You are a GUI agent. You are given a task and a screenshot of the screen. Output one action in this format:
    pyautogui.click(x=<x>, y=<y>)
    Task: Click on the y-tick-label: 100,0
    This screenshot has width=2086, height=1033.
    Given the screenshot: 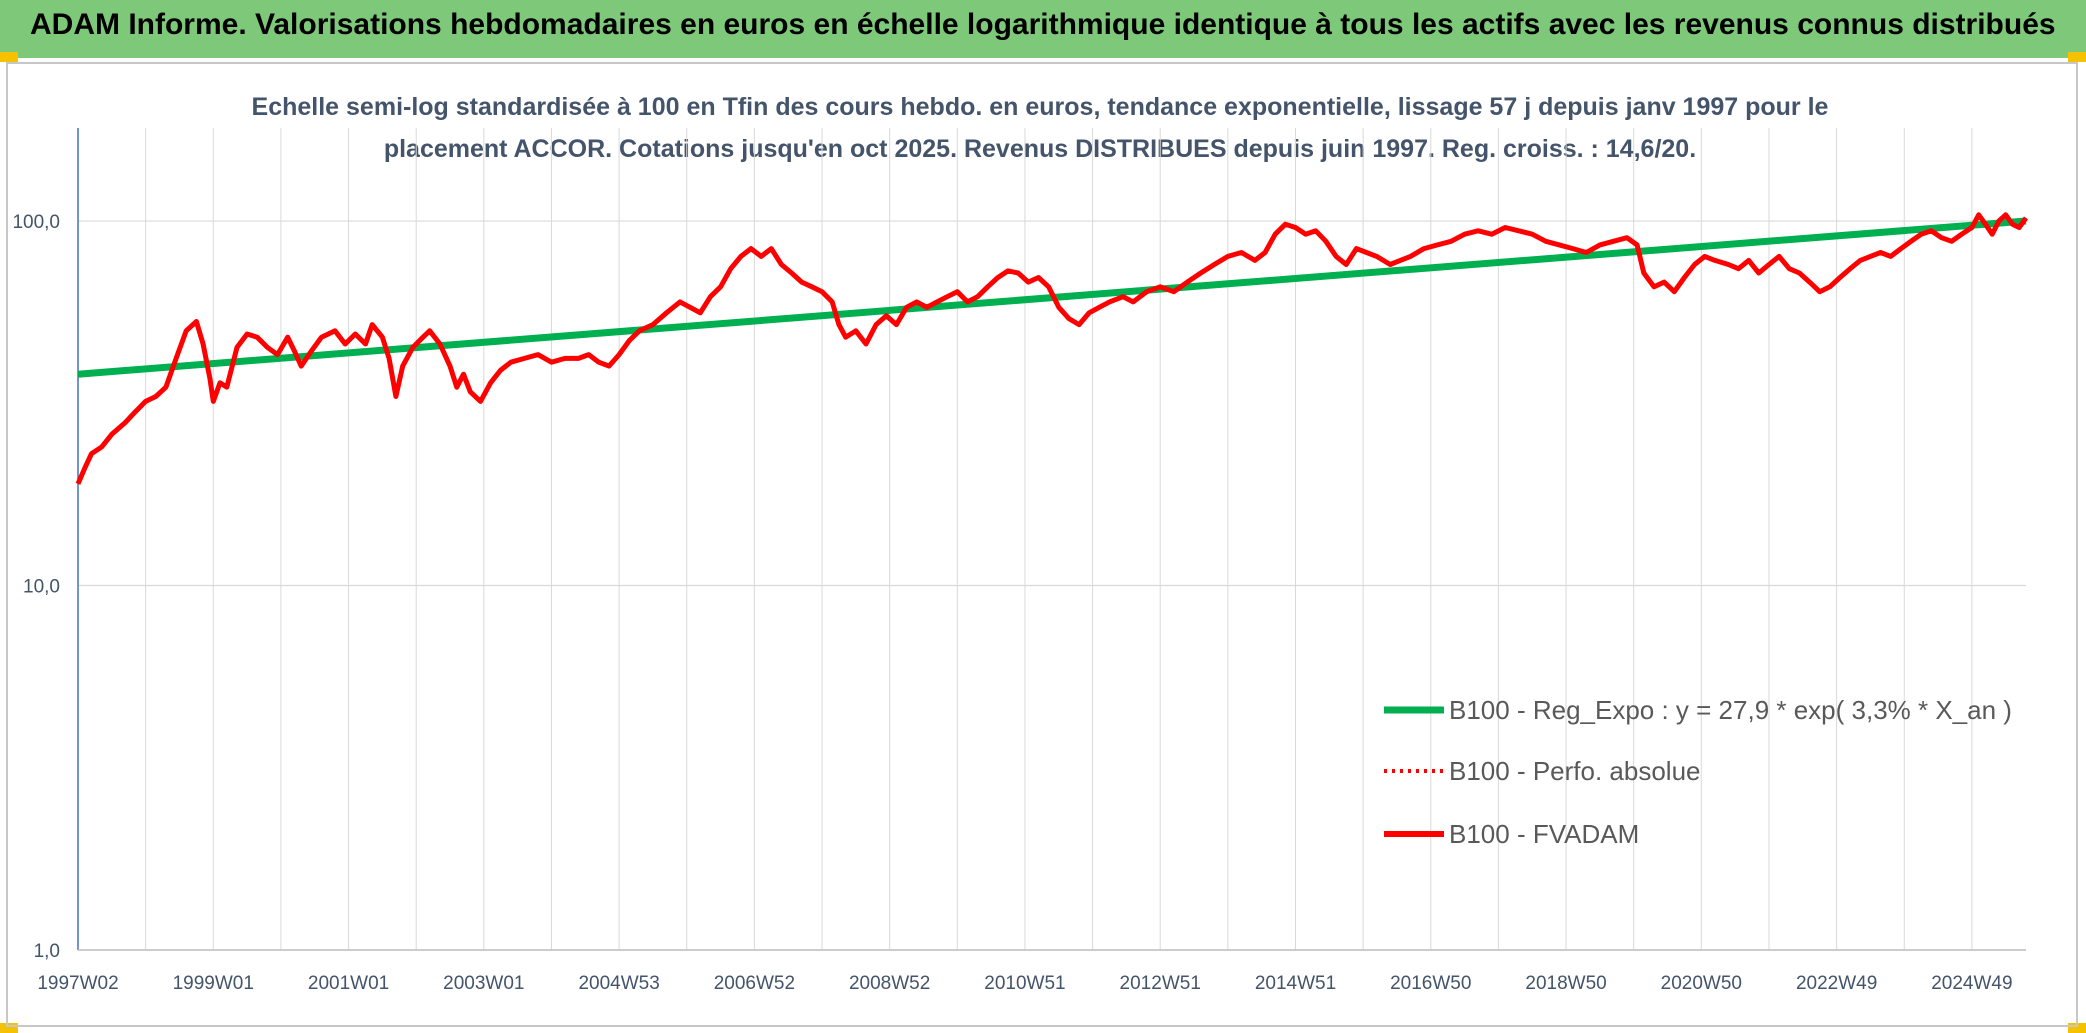 What is the action you would take?
    pyautogui.click(x=36, y=222)
    